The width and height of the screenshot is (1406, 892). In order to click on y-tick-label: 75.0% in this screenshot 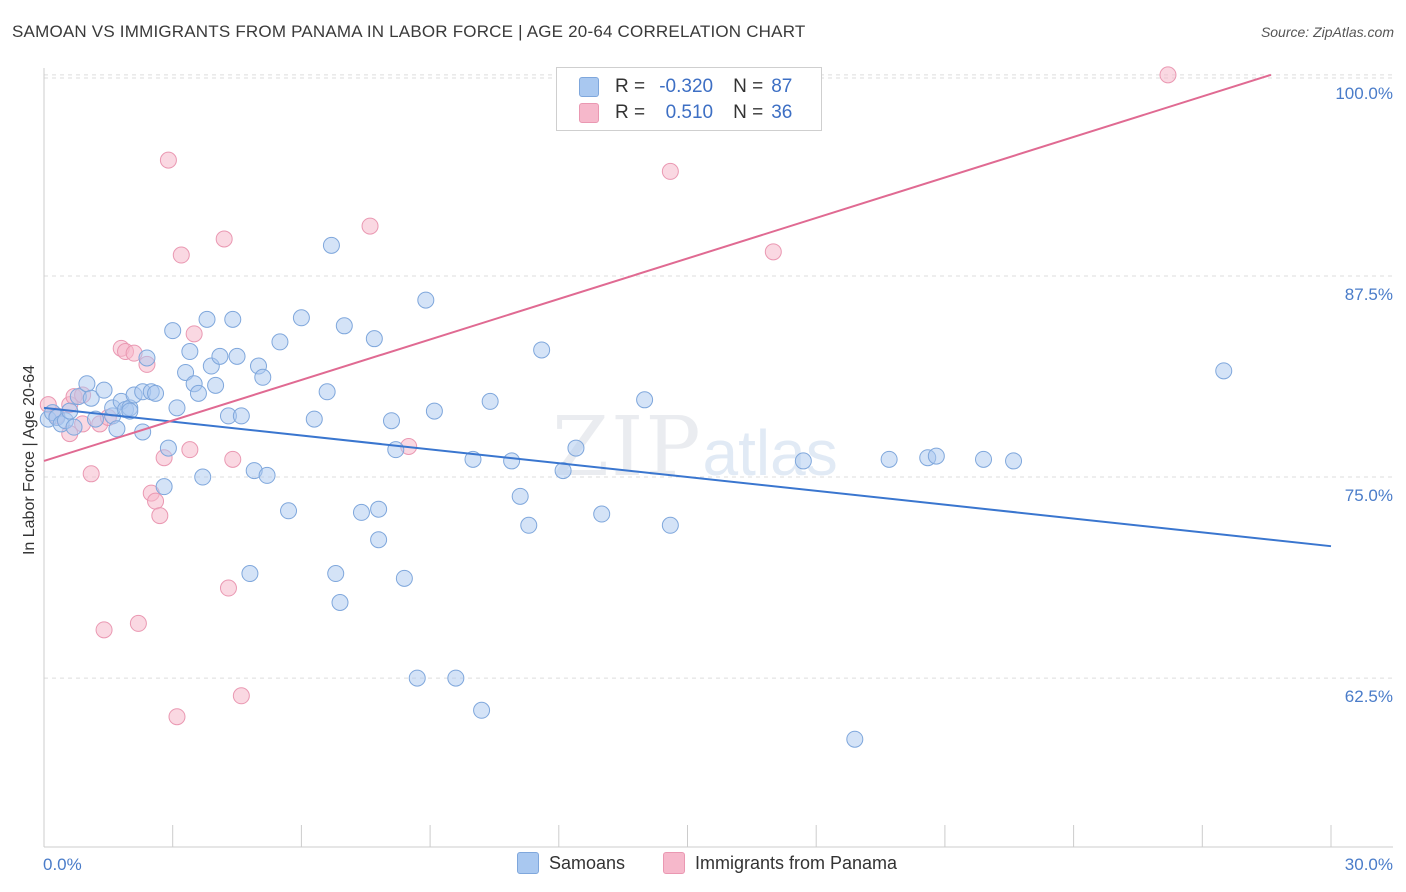, I will do `click(1369, 495)`.